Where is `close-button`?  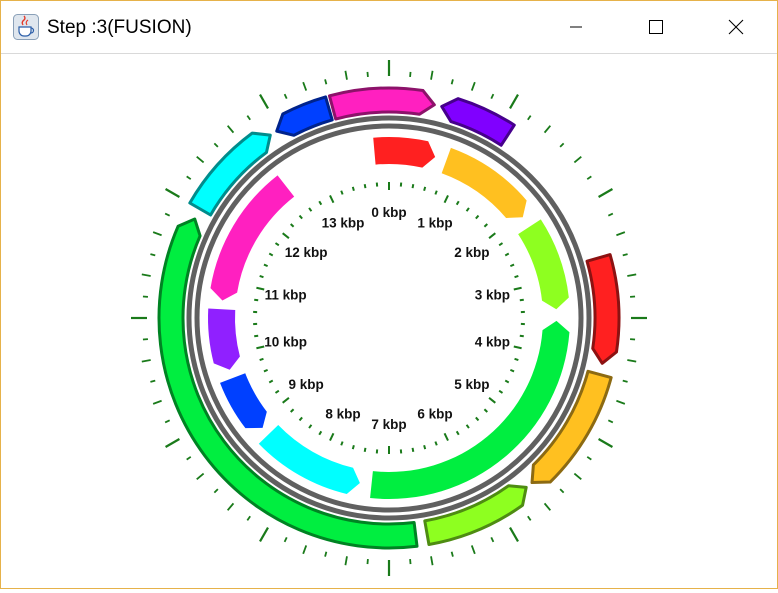 close-button is located at coordinates (736, 27).